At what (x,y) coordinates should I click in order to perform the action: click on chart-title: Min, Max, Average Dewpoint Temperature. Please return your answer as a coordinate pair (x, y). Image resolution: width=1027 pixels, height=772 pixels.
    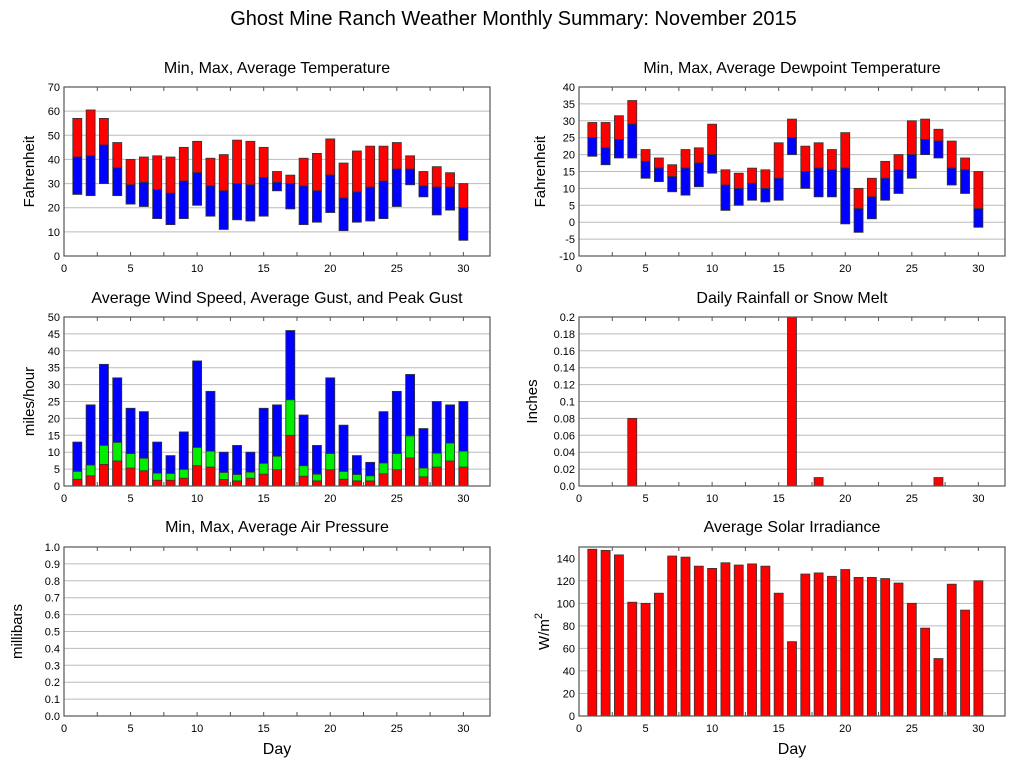
    Looking at the image, I should click on (791, 68).